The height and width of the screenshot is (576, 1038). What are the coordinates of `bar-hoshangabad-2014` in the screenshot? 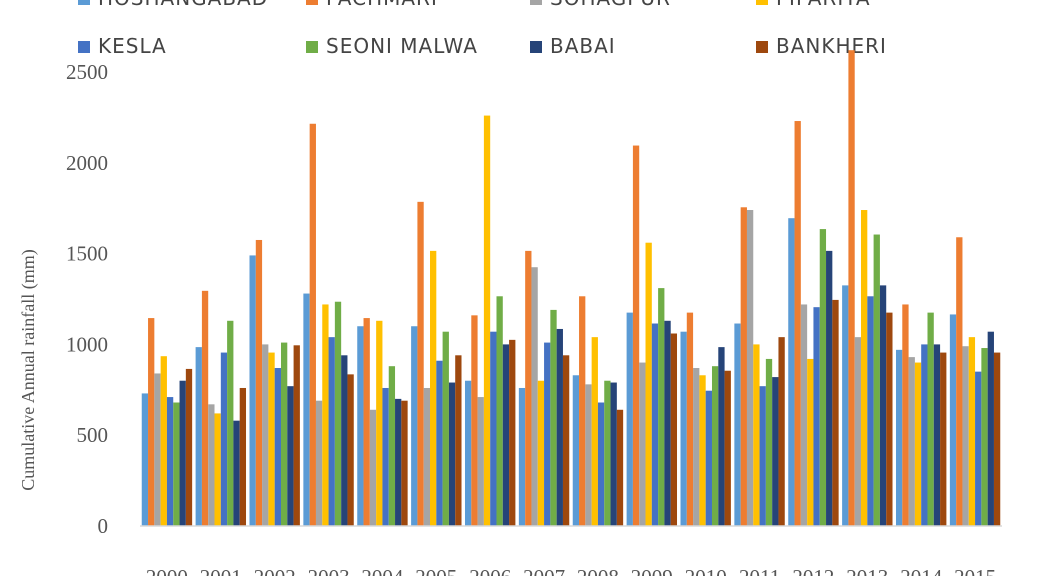 It's located at (899, 437).